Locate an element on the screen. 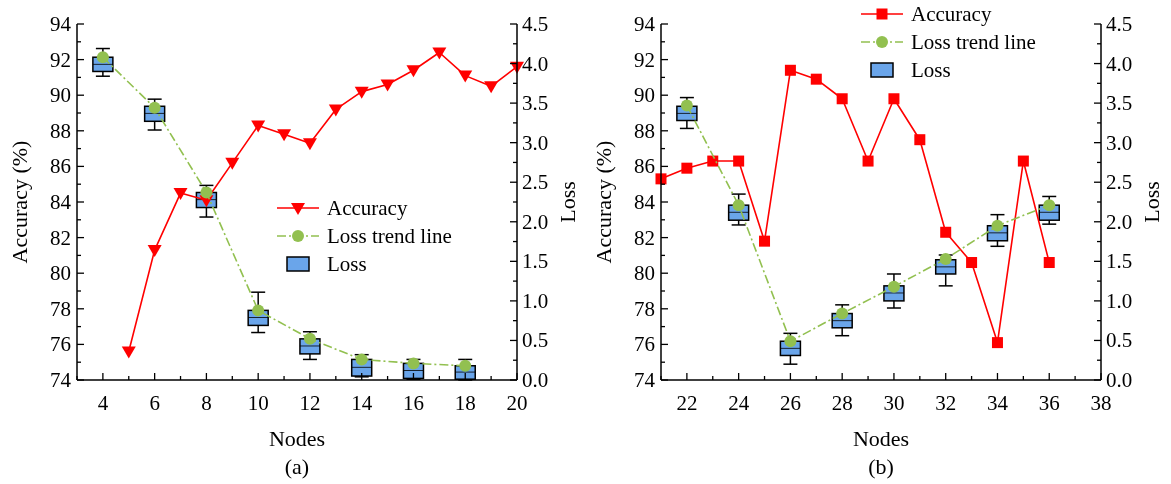 This screenshot has width=1171, height=484. x-tick-label: 22 is located at coordinates (687, 403).